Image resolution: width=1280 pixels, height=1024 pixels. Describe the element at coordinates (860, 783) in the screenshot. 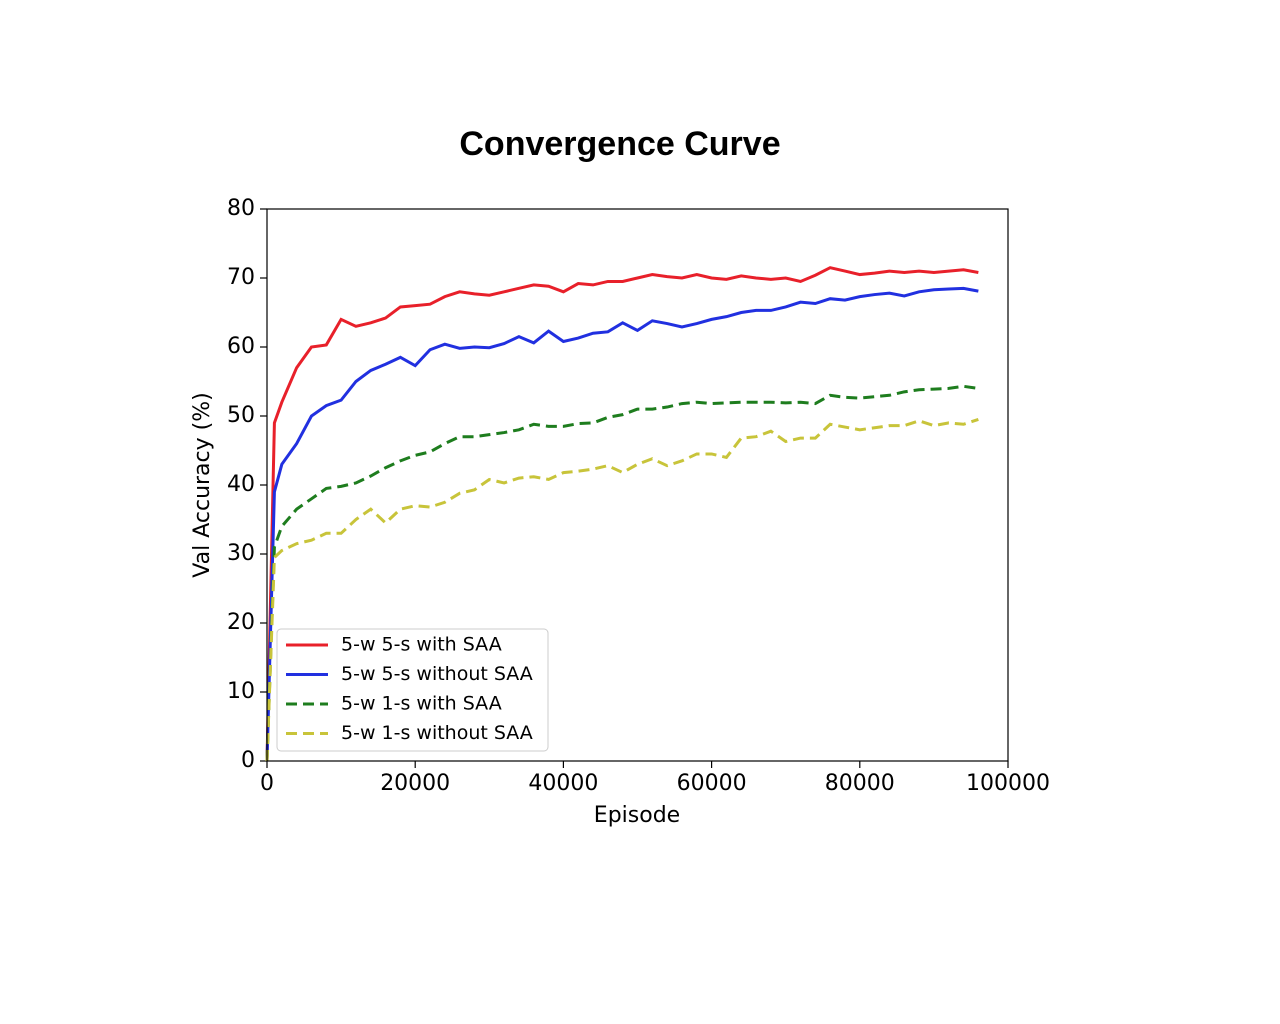

I see `x-tick-label: 80000` at that location.